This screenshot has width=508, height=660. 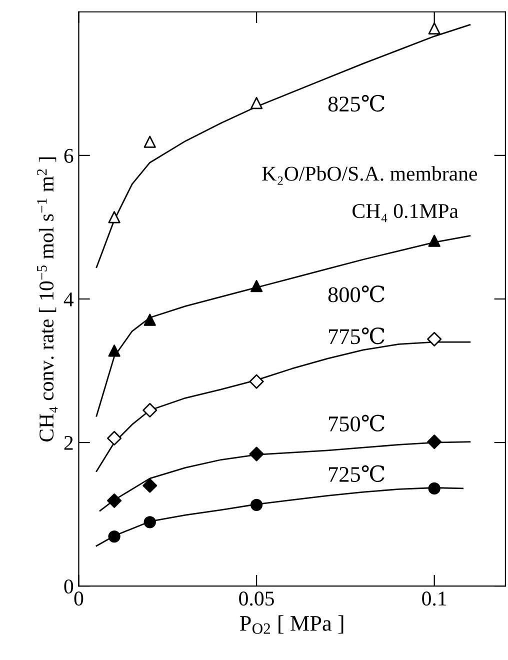 What do you see at coordinates (369, 175) in the screenshot?
I see `annotation: K₂O/PbO/S.A. membrane` at bounding box center [369, 175].